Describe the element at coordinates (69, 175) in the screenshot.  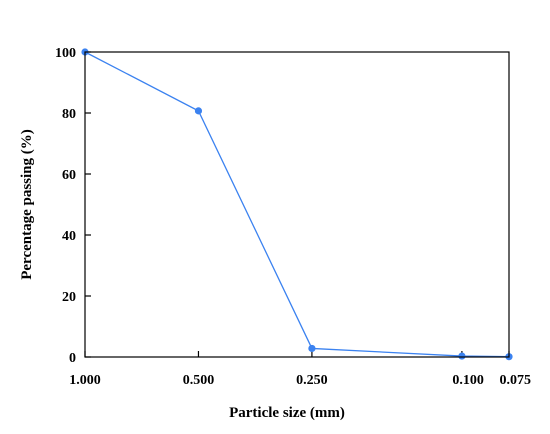
I see `y-tick-label: 60` at that location.